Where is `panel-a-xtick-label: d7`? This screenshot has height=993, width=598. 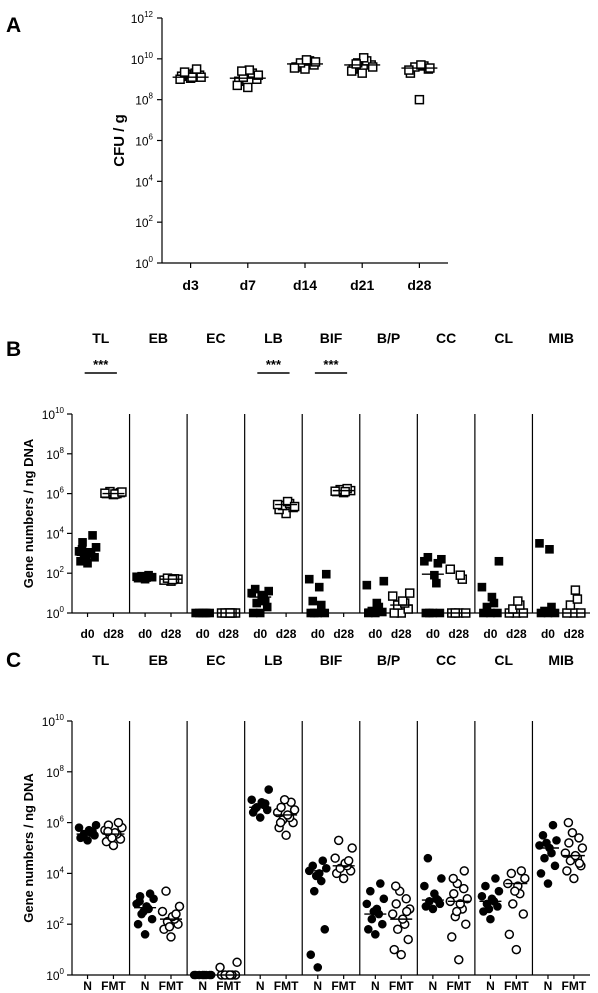 panel-a-xtick-label: d7 is located at coordinates (248, 285).